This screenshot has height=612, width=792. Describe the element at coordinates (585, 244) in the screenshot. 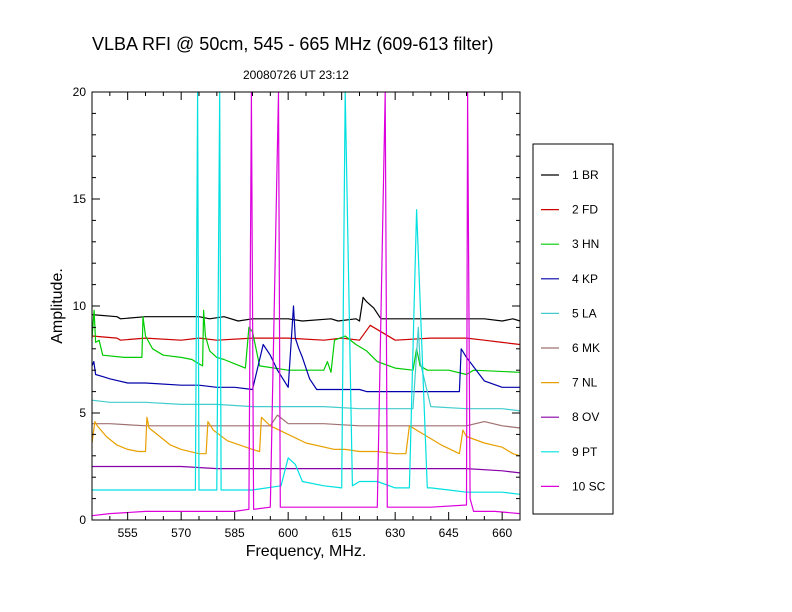

I see `legend-entry: 3 HN` at that location.